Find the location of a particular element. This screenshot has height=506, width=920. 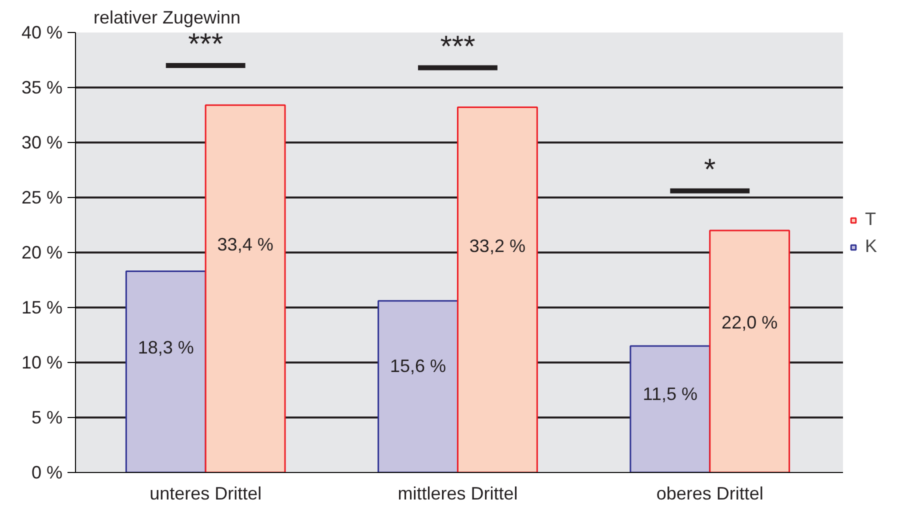

data-label: 33,2 % is located at coordinates (497, 246).